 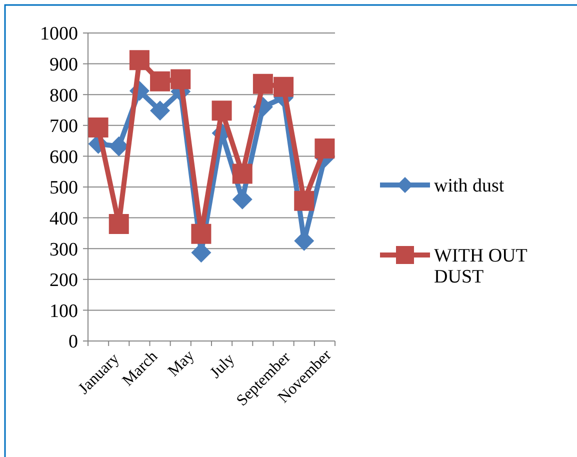 I want to click on y-tick-label: 0, so click(x=73, y=342).